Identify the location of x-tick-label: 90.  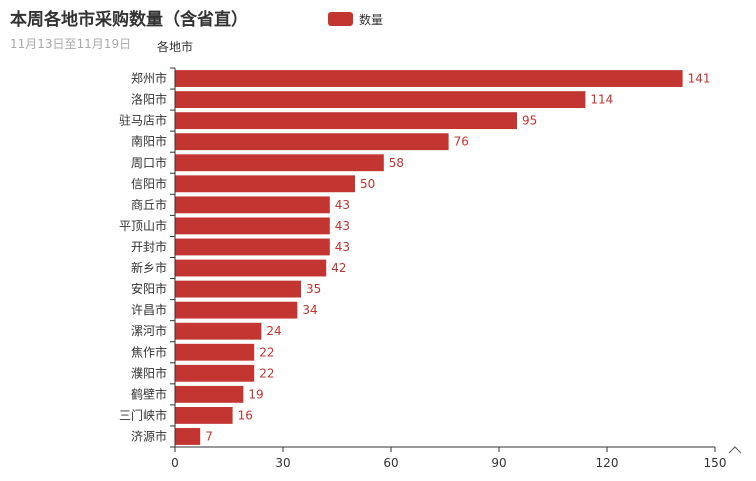
(498, 463).